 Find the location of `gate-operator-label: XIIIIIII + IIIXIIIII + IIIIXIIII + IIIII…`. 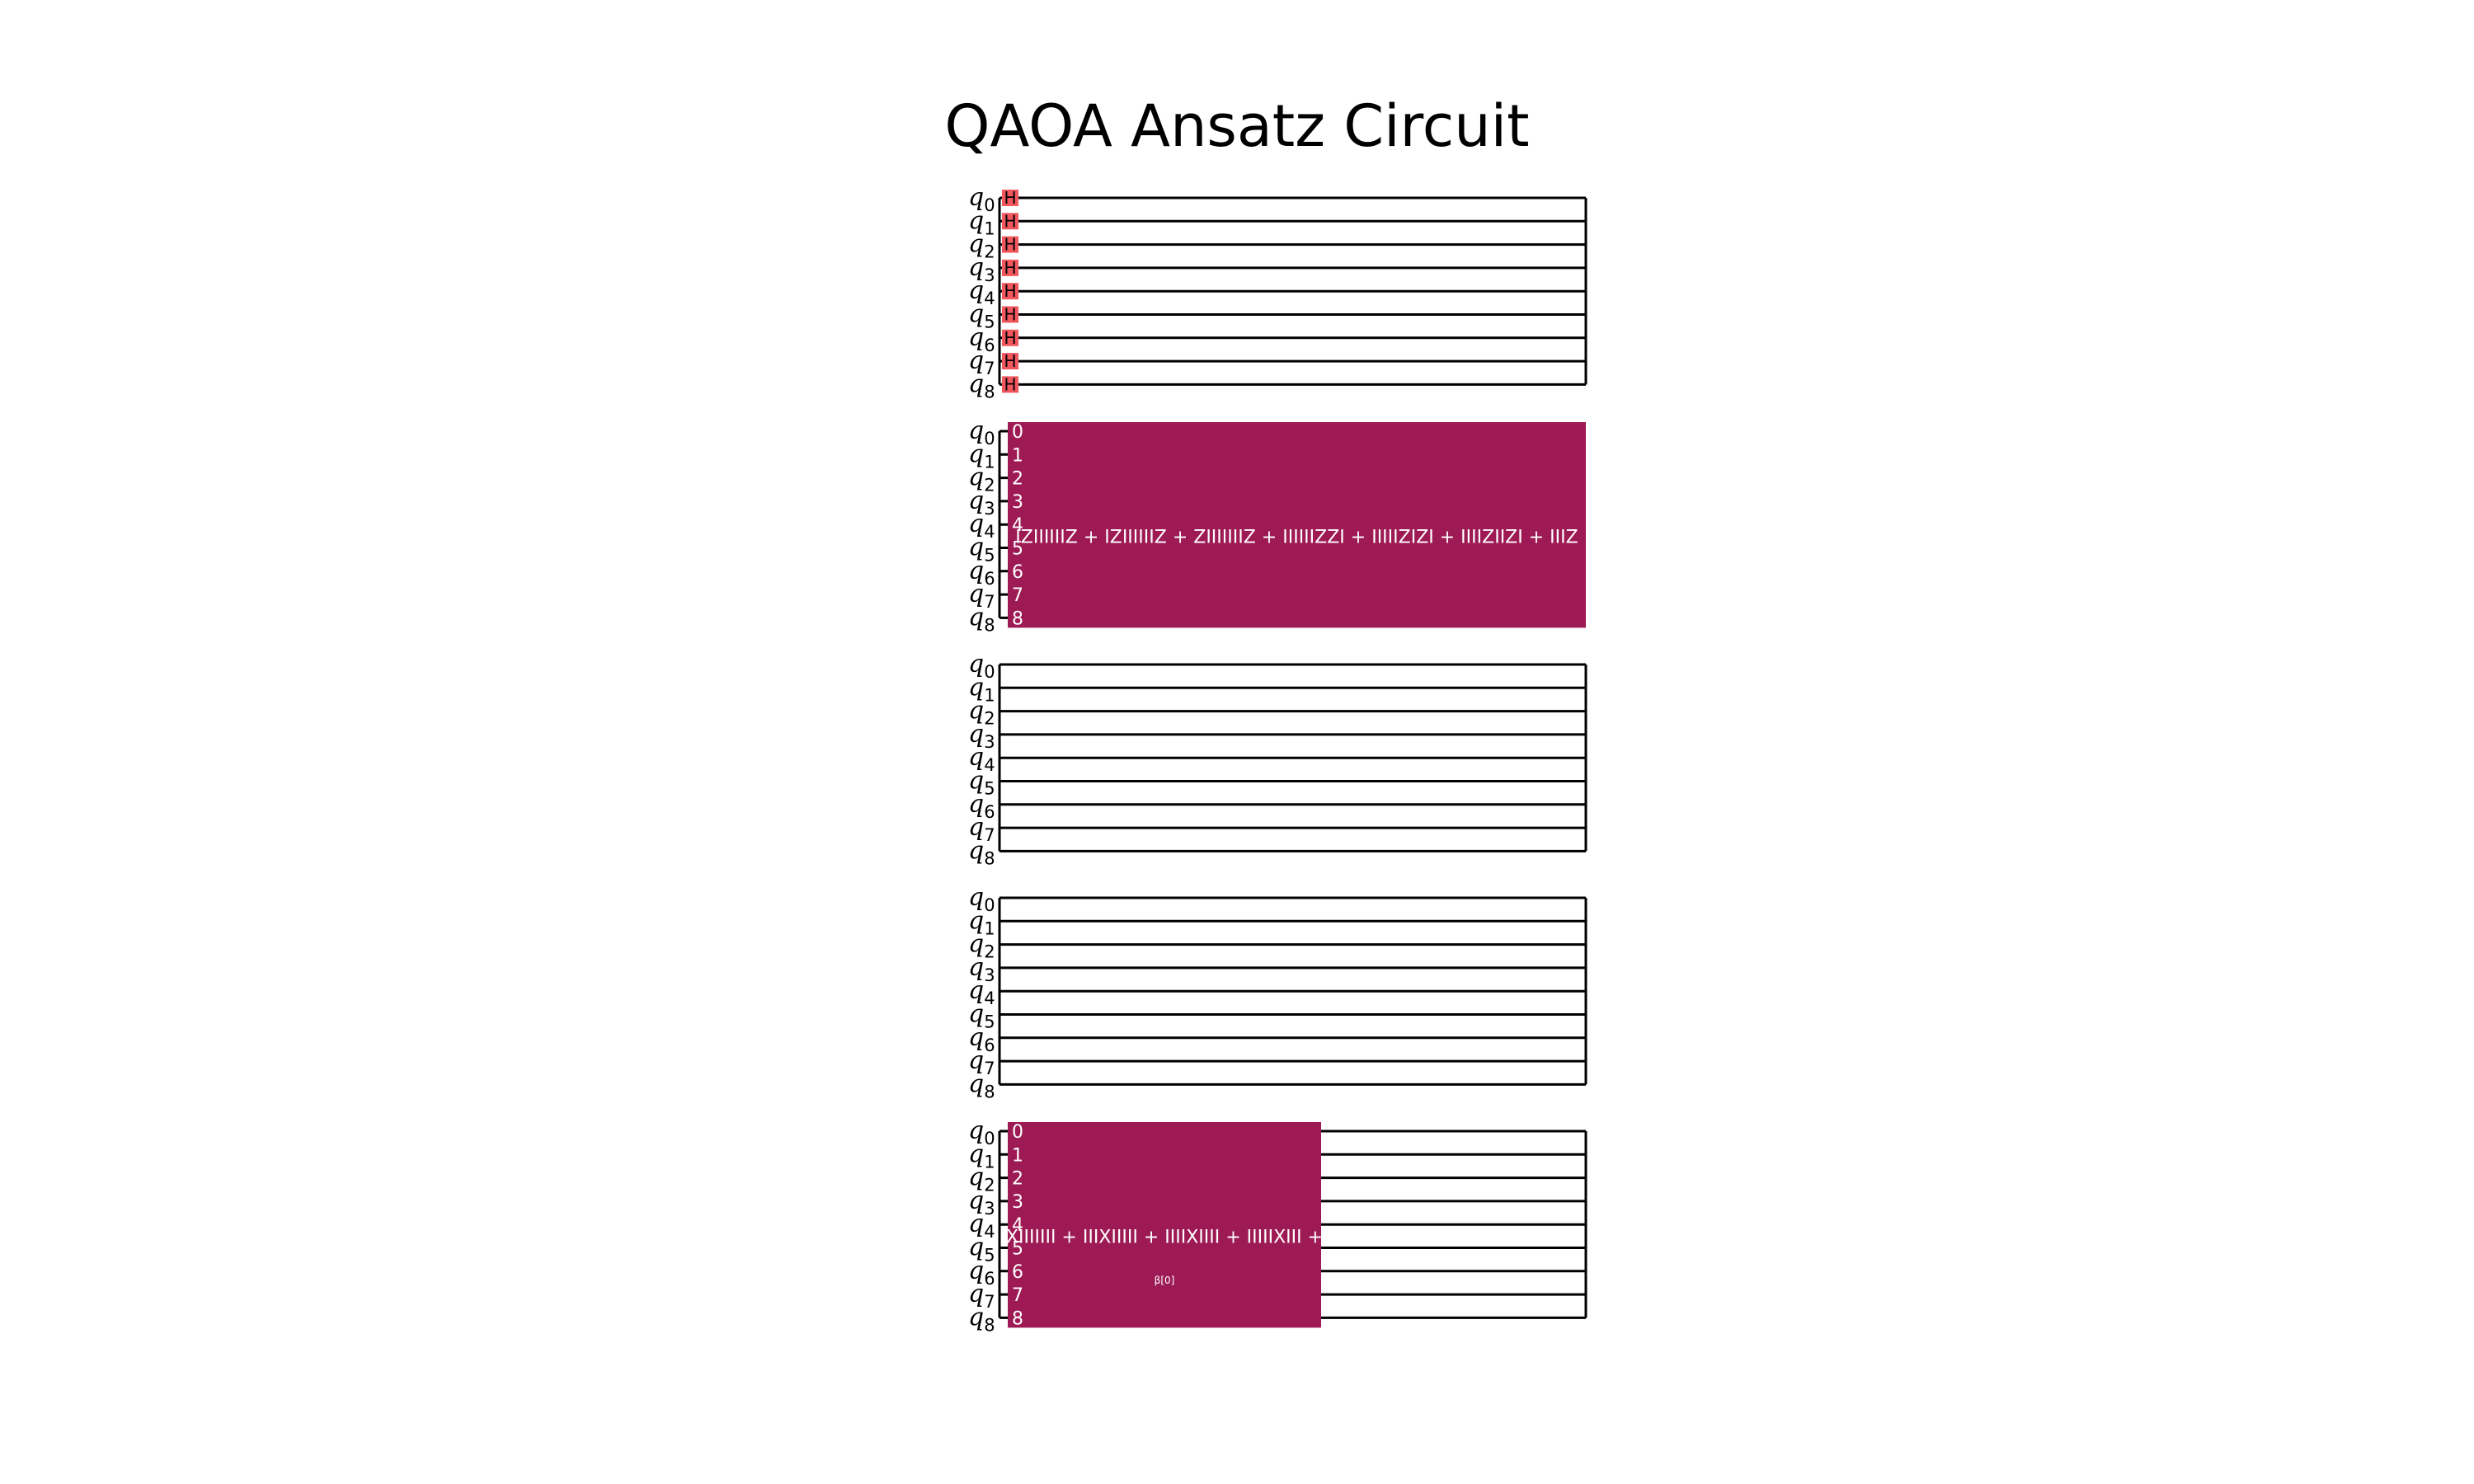

gate-operator-label: XIIIIIII + IIIXIIIII + IIIIXIIII + IIIII… is located at coordinates (1164, 1237).